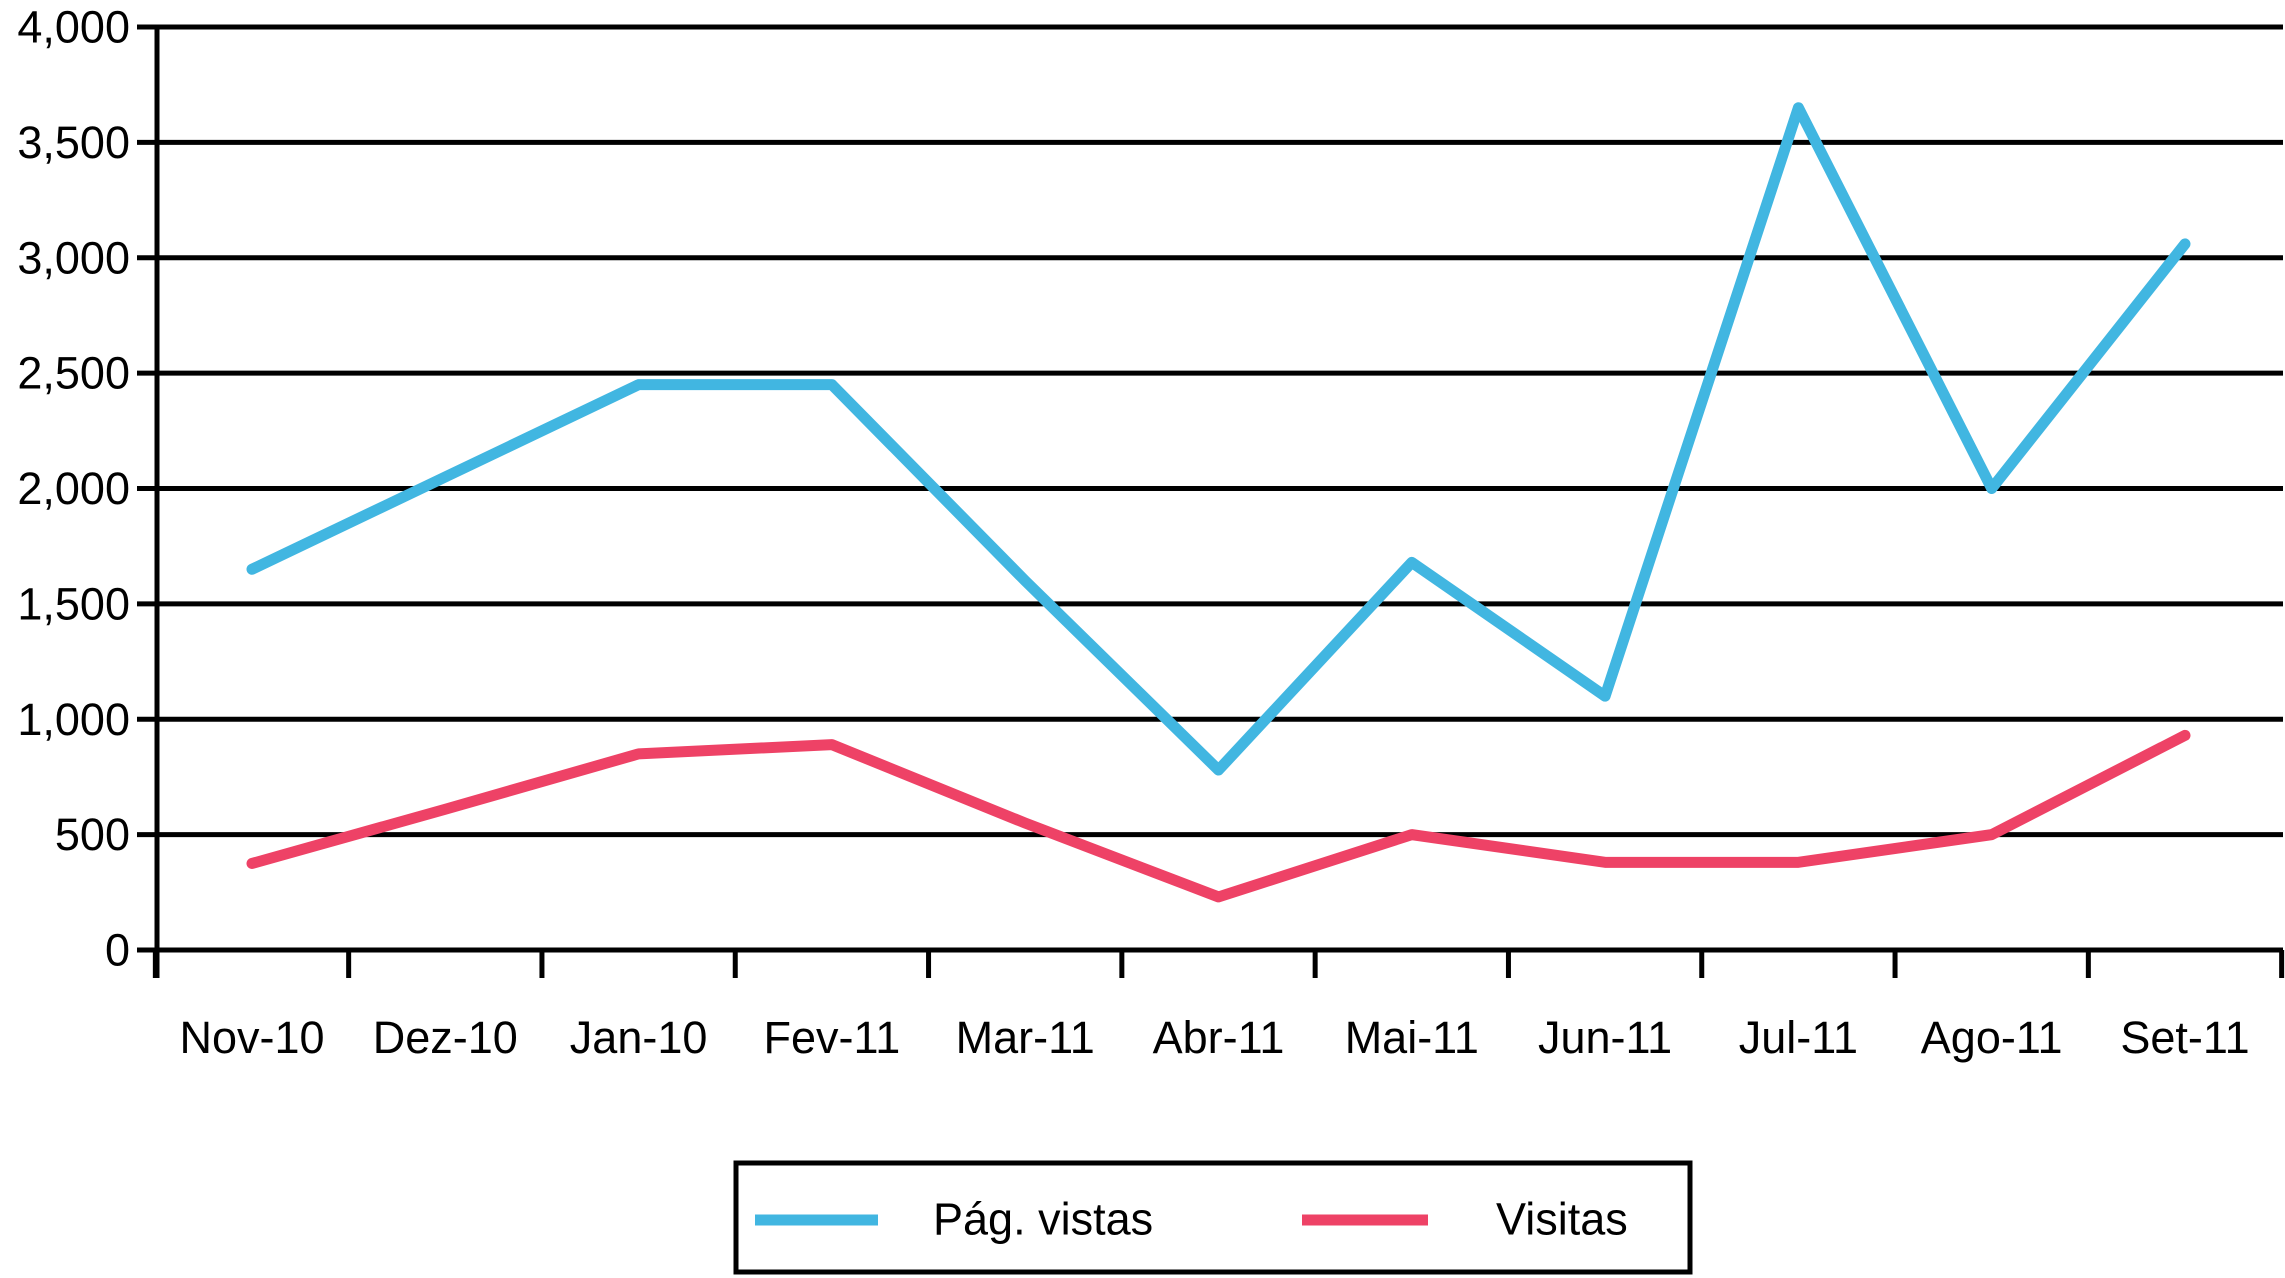 Image resolution: width=2285 pixels, height=1278 pixels. I want to click on series-line-visitas, so click(1218, 816).